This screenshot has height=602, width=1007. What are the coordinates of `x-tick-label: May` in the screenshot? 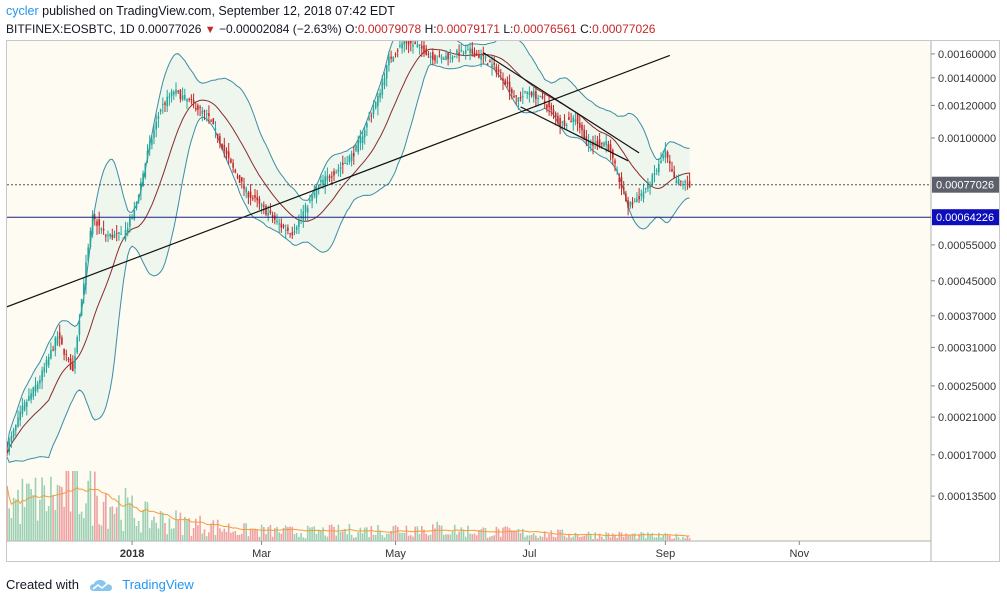 It's located at (395, 554).